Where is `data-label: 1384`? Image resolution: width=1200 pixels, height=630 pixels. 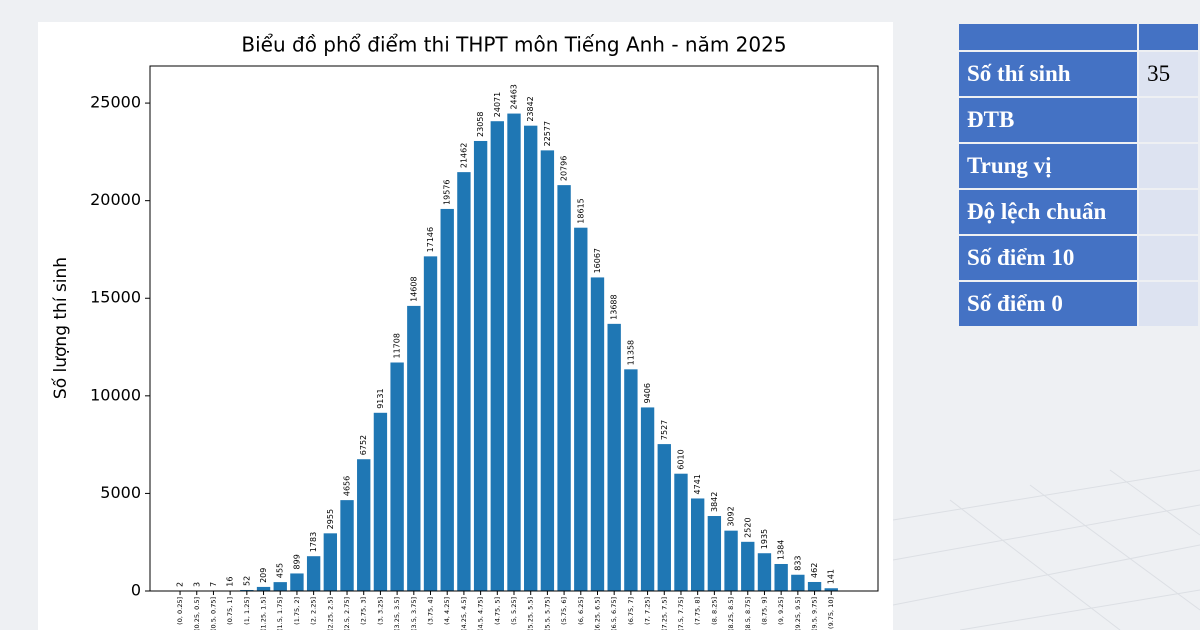 data-label: 1384 is located at coordinates (781, 550).